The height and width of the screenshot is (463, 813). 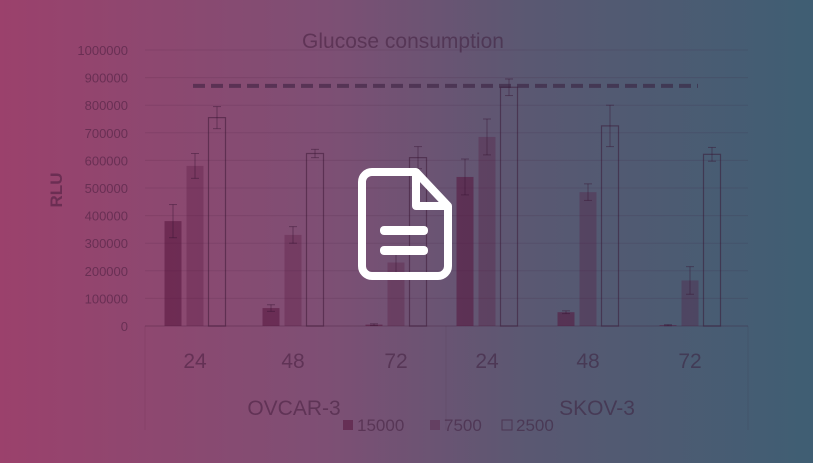 I want to click on group-label: OVCAR-3, so click(x=293, y=408).